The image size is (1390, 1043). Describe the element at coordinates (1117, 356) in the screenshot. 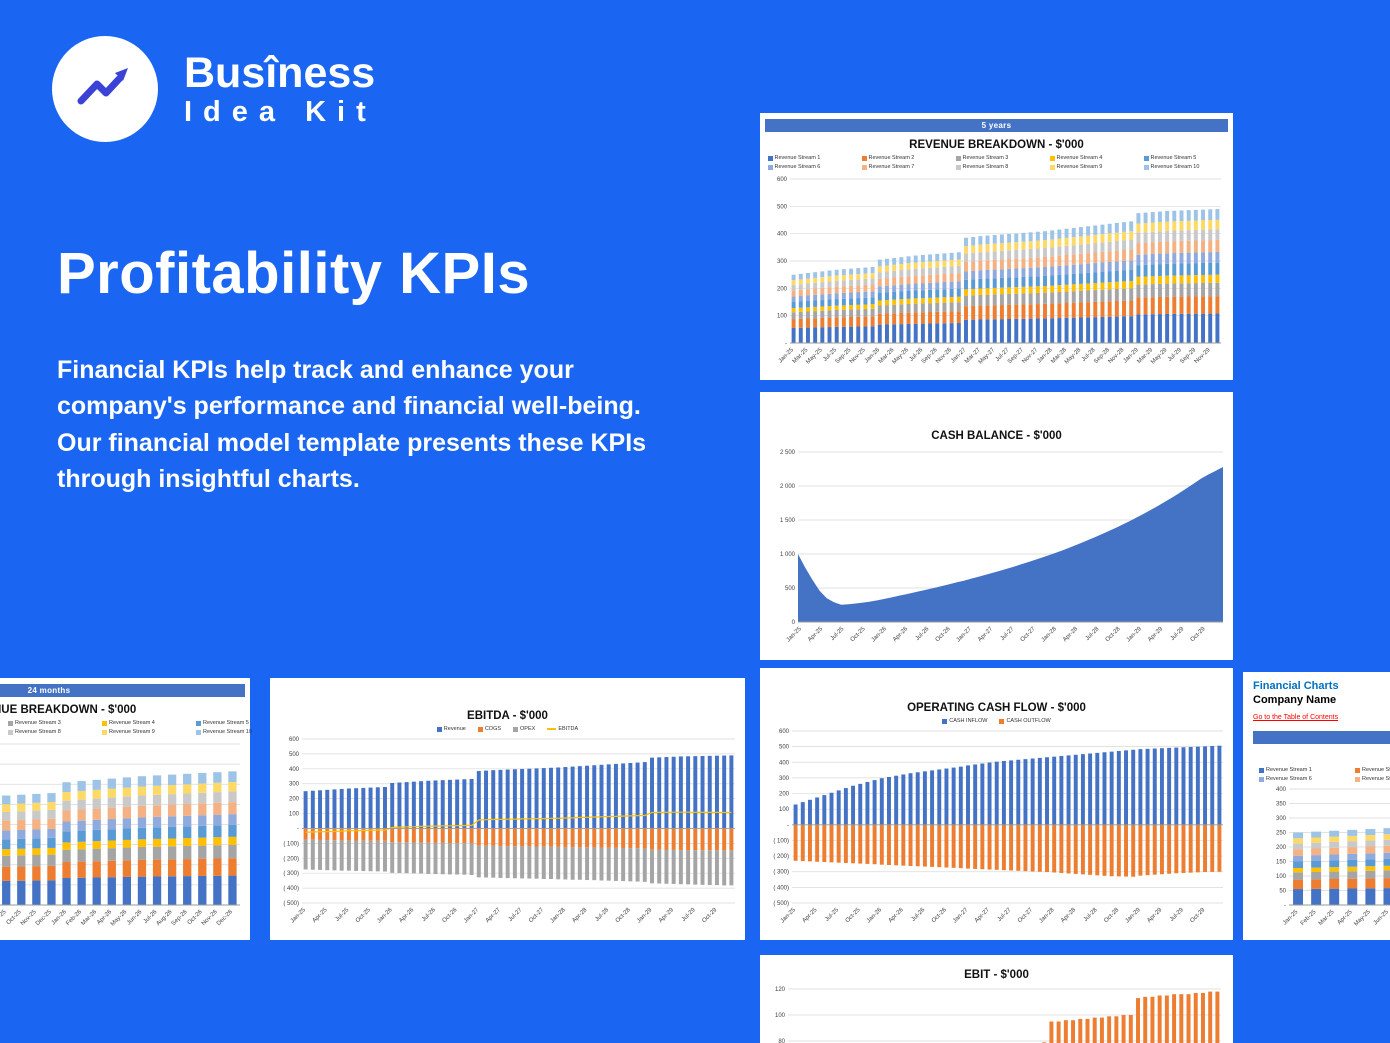

I see `svg-text: Nov-28` at that location.